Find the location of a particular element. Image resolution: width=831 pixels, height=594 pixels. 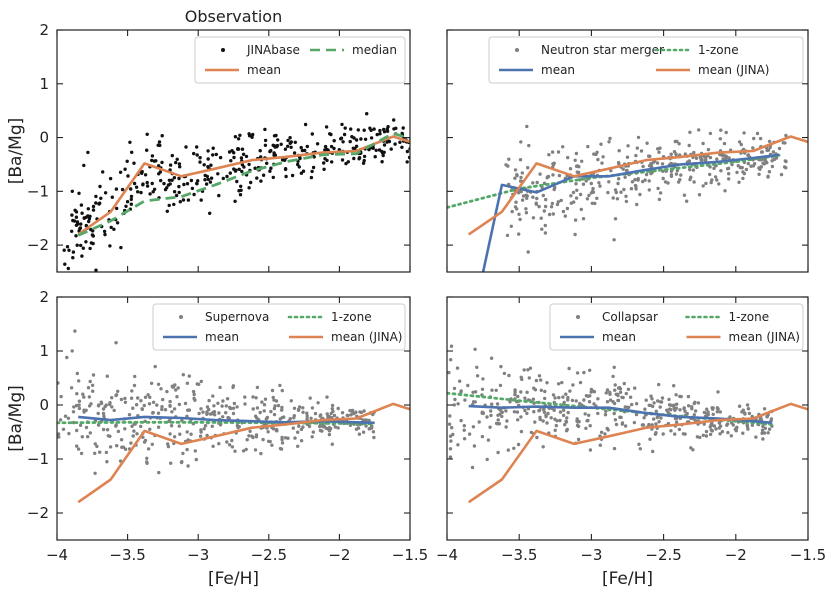

series-line-mean-jina is located at coordinates (243, 453).